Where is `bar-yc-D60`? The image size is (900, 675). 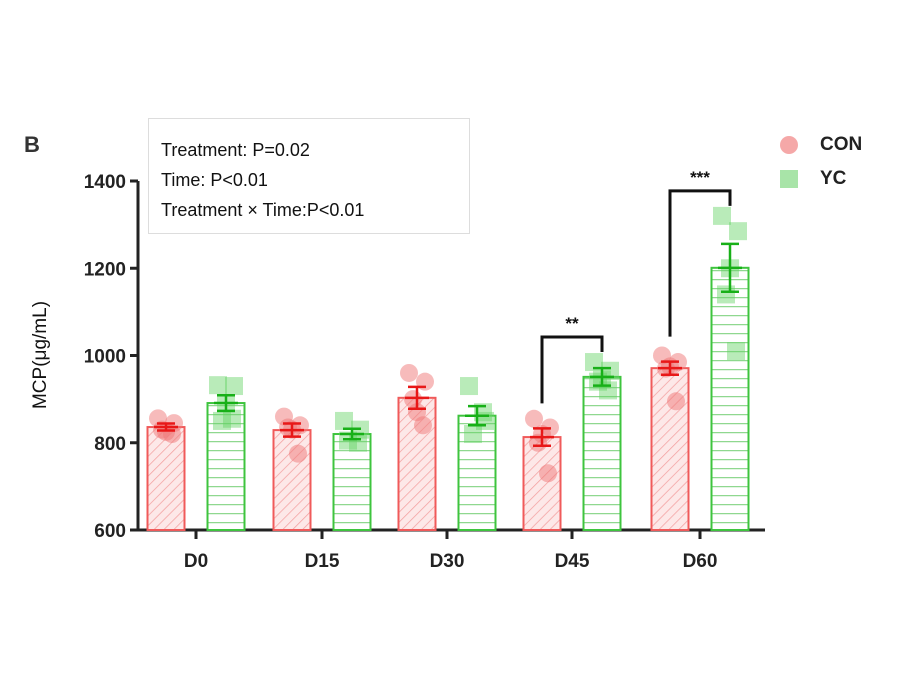 bar-yc-D60 is located at coordinates (730, 398).